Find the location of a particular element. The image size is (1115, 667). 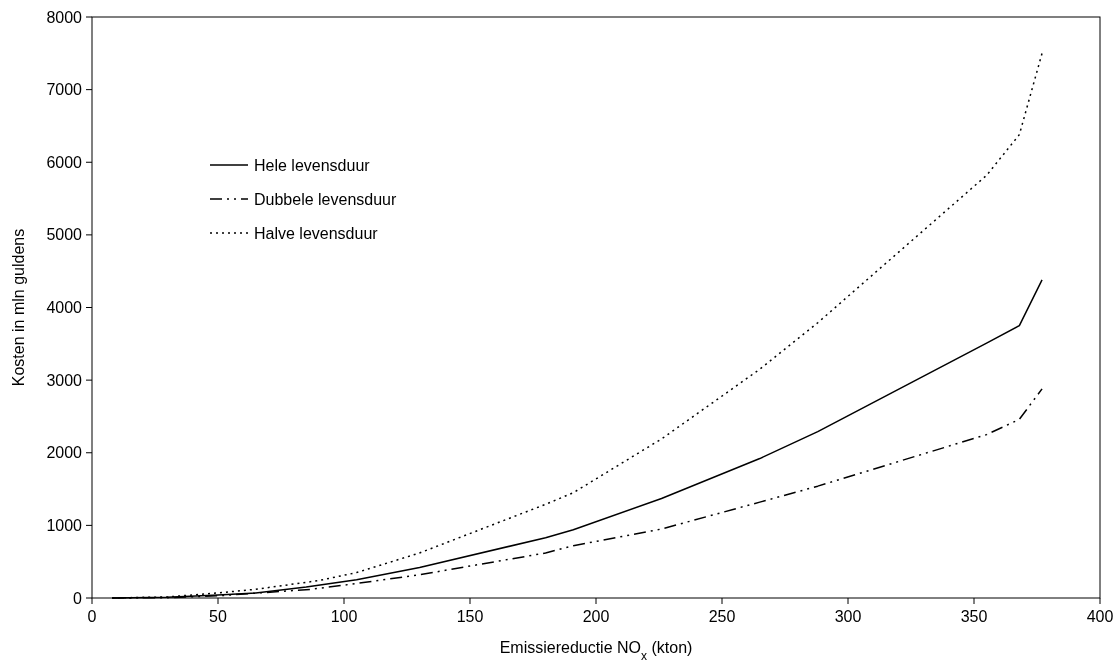

y-tick-label: 7000 is located at coordinates (64, 90).